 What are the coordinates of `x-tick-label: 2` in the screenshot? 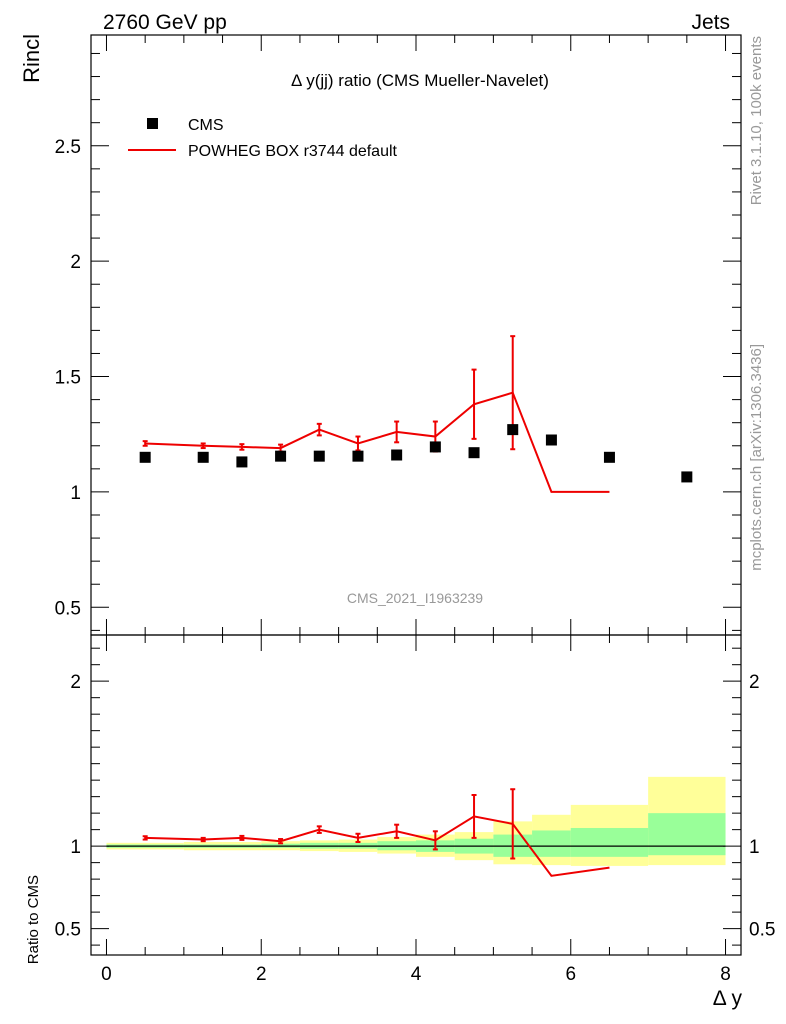 It's located at (261, 974).